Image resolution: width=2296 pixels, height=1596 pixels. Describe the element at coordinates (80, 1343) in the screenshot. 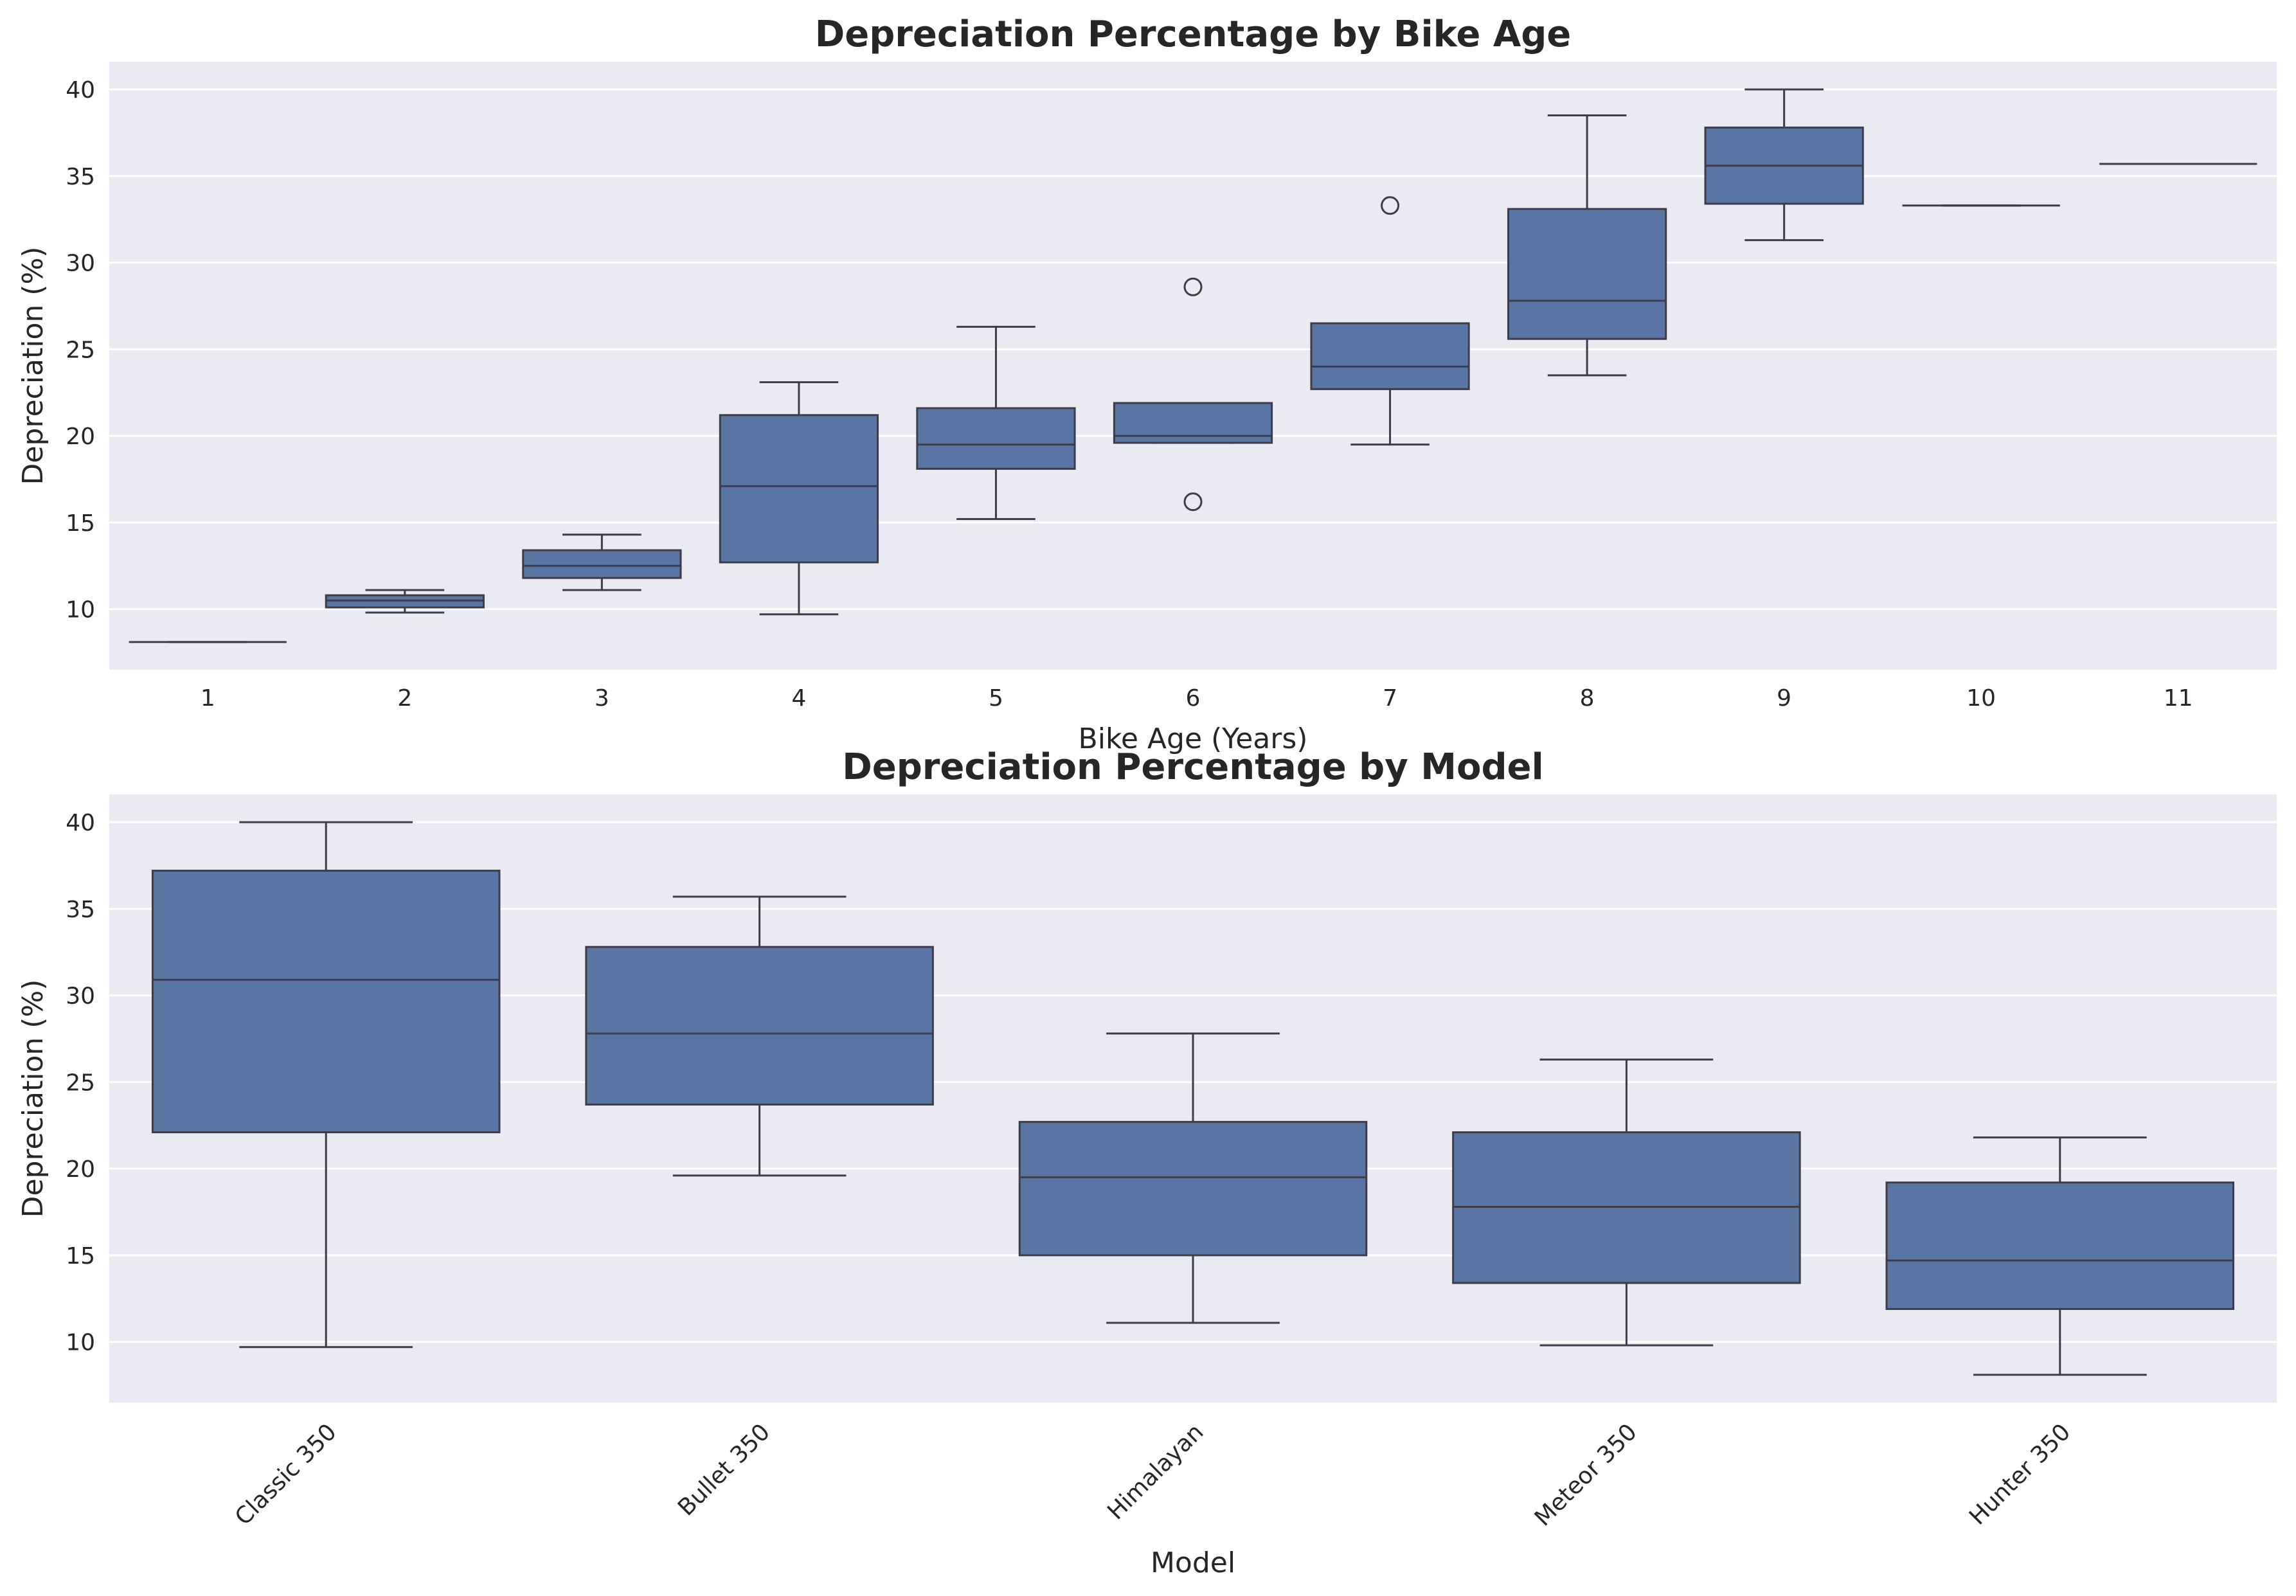

I see `model-y-tick-label: 10` at that location.